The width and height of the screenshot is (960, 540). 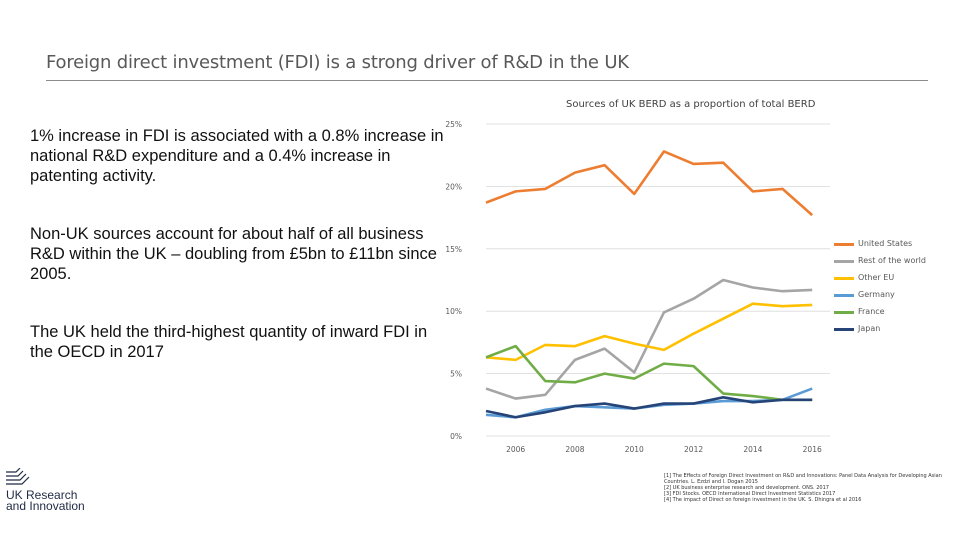 I want to click on legend-item: France, so click(x=880, y=314).